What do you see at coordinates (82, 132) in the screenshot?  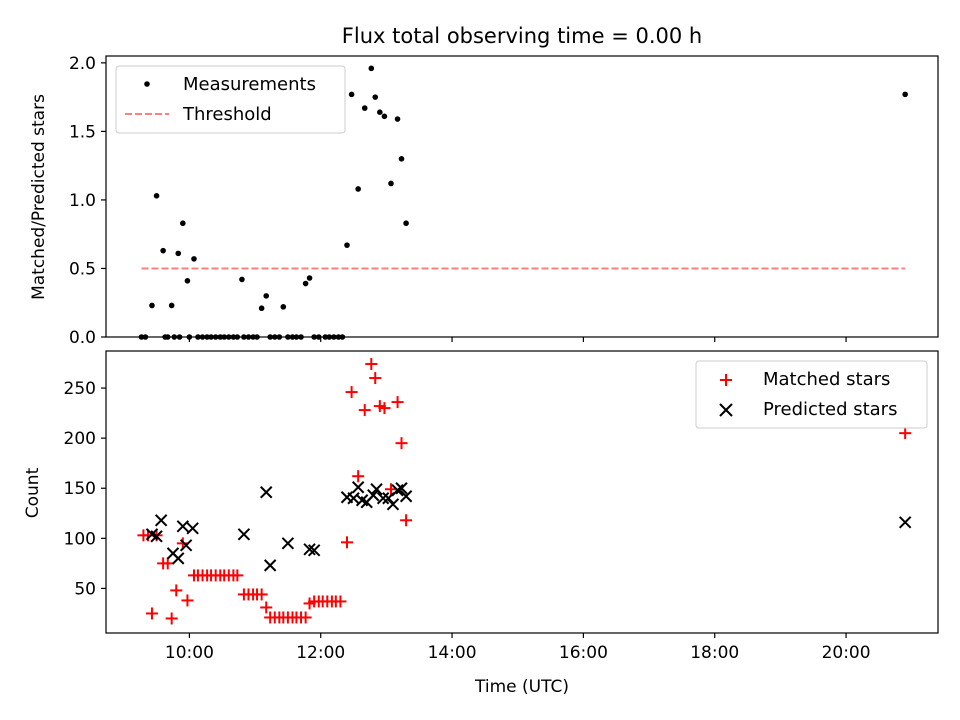 I see `top-y-tick-label: 1.5` at bounding box center [82, 132].